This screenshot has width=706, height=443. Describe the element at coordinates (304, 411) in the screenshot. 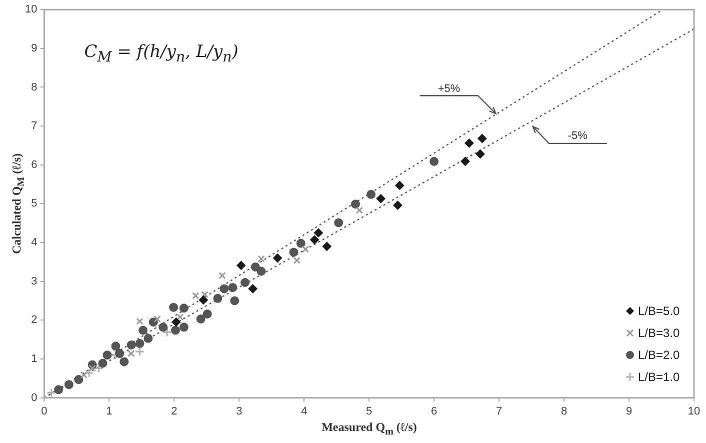

I see `x-tick-label: 4` at that location.